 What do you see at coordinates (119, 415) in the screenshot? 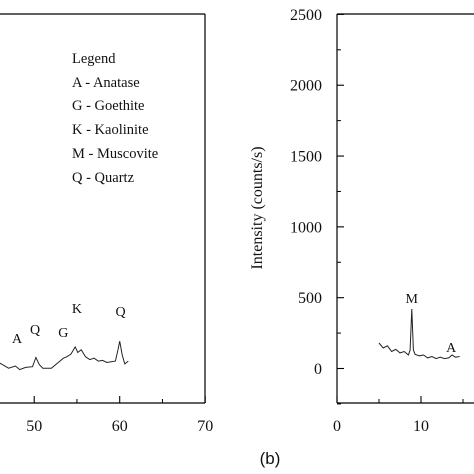
I see `panel-a-x-ticks: 50 60 70` at bounding box center [119, 415].